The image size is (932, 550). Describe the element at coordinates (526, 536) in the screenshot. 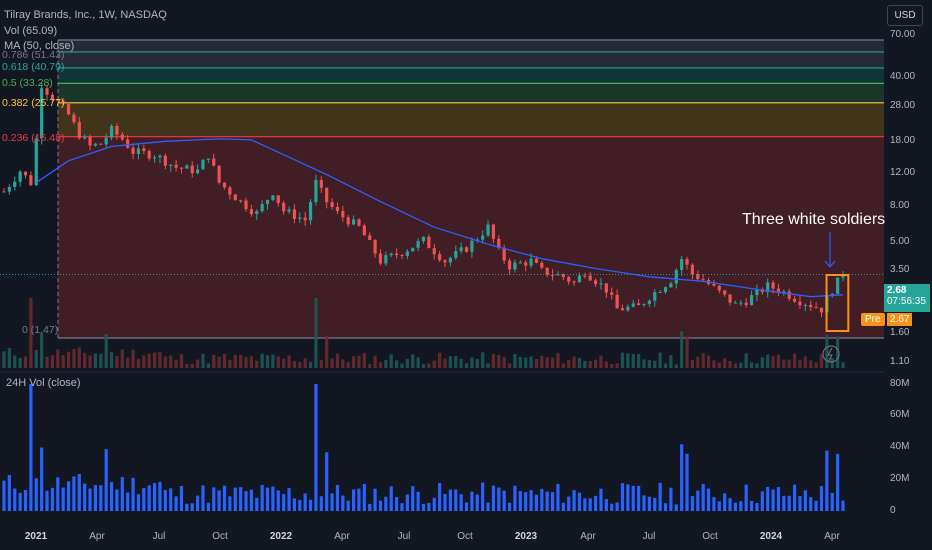

I see `time-axis-label: 2023` at that location.